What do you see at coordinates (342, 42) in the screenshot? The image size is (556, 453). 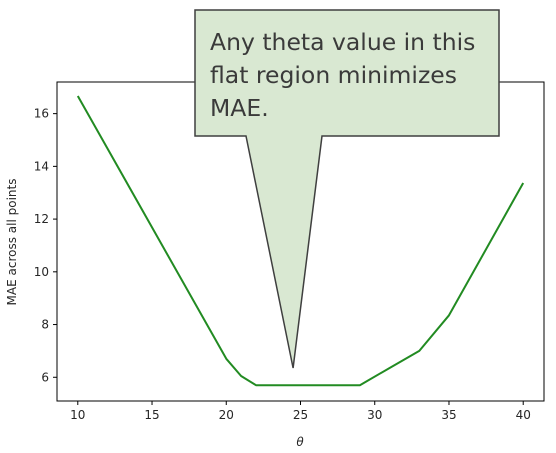 I see `callout-text-line: Any theta value in this` at bounding box center [342, 42].